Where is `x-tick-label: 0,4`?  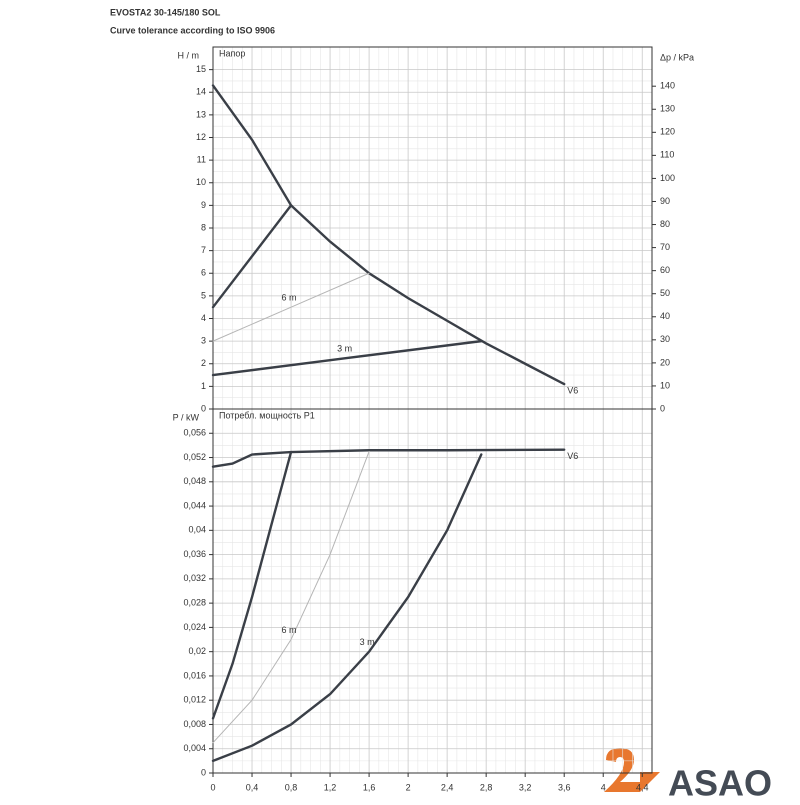 x-tick-label: 0,4 is located at coordinates (252, 787).